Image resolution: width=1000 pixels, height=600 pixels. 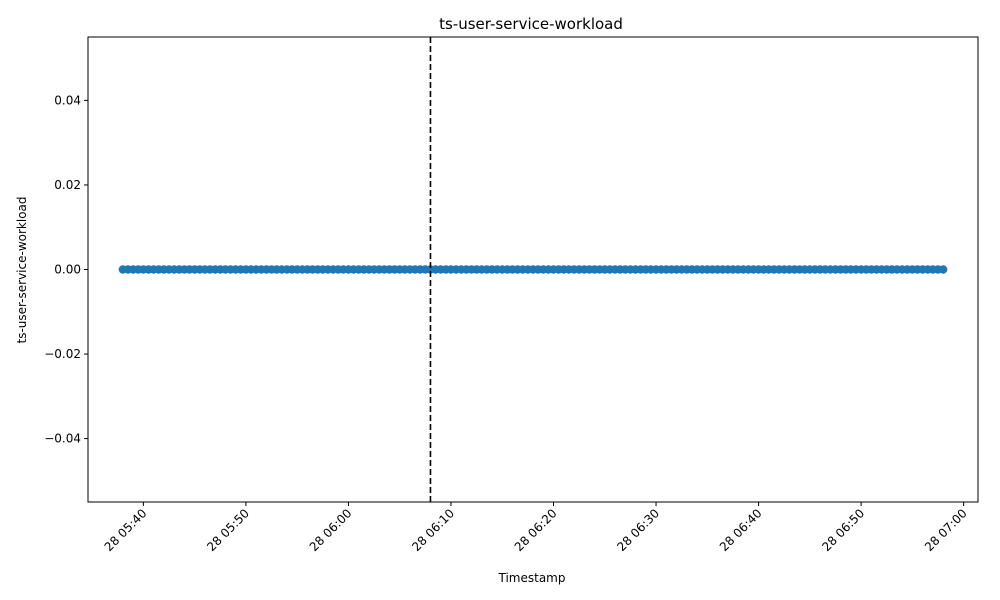 What do you see at coordinates (741, 530) in the screenshot?
I see `x-tick-label: 28 06:40` at bounding box center [741, 530].